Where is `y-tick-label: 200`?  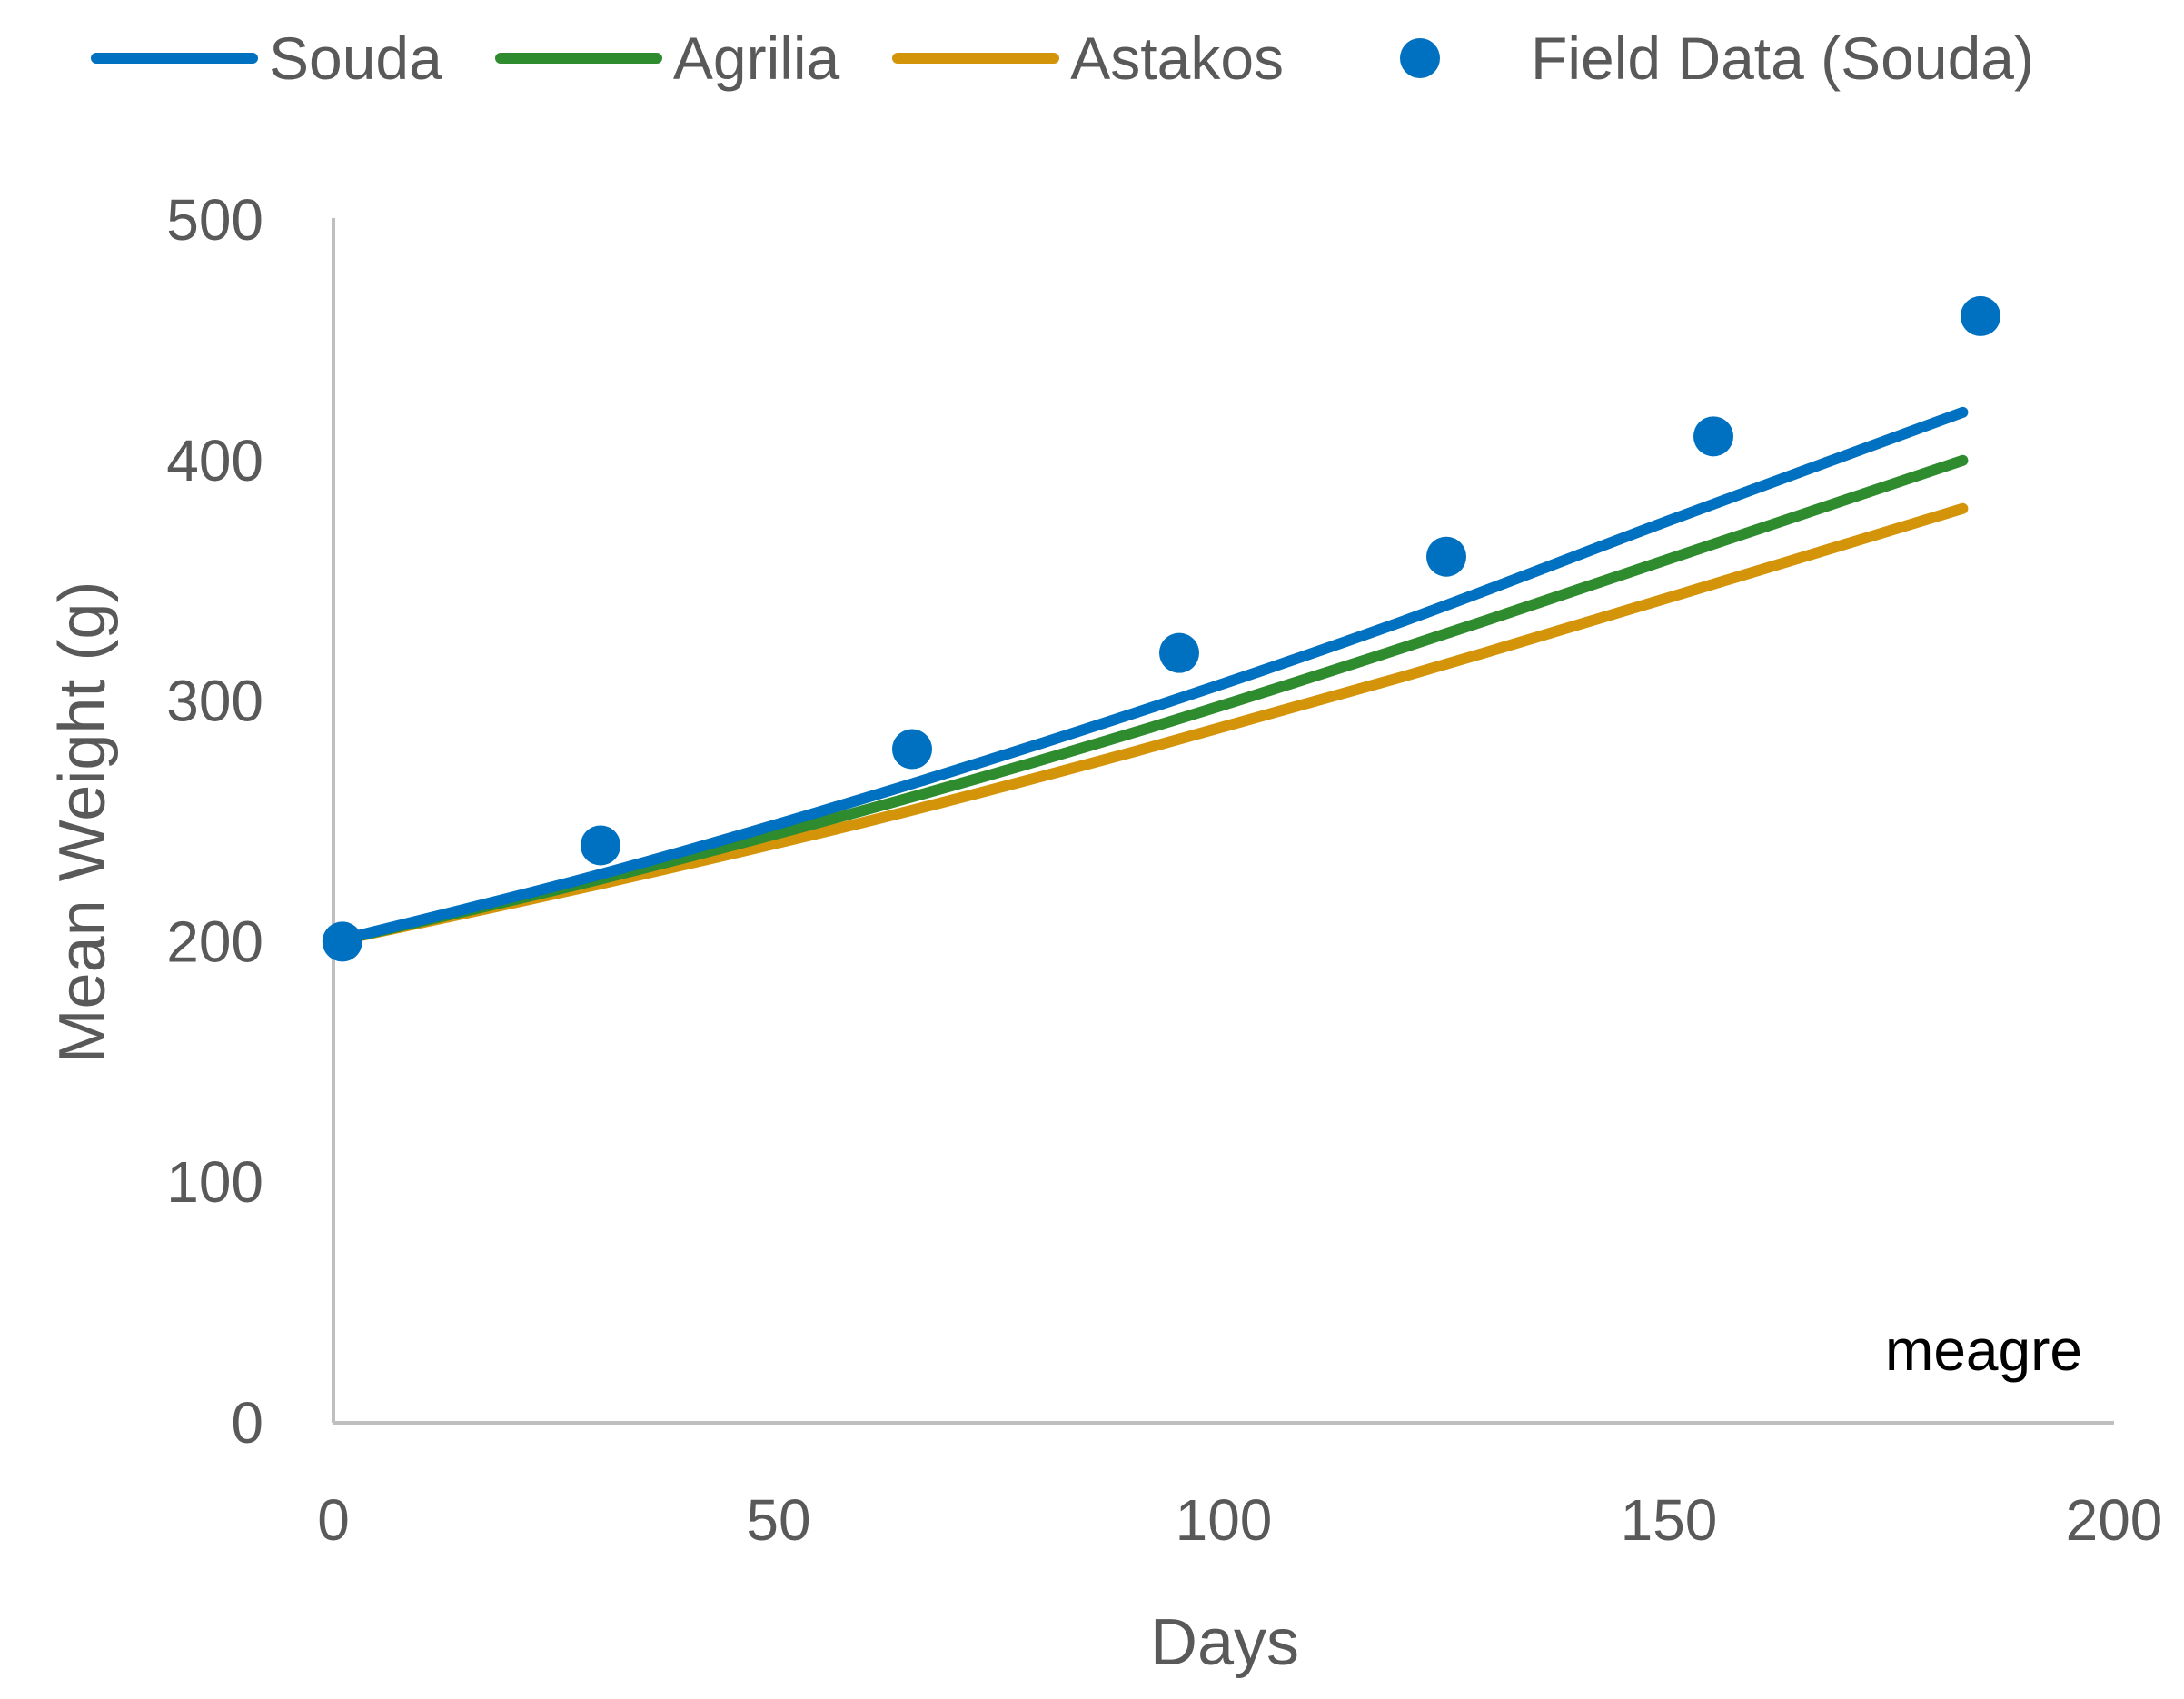
y-tick-label: 200 is located at coordinates (215, 941).